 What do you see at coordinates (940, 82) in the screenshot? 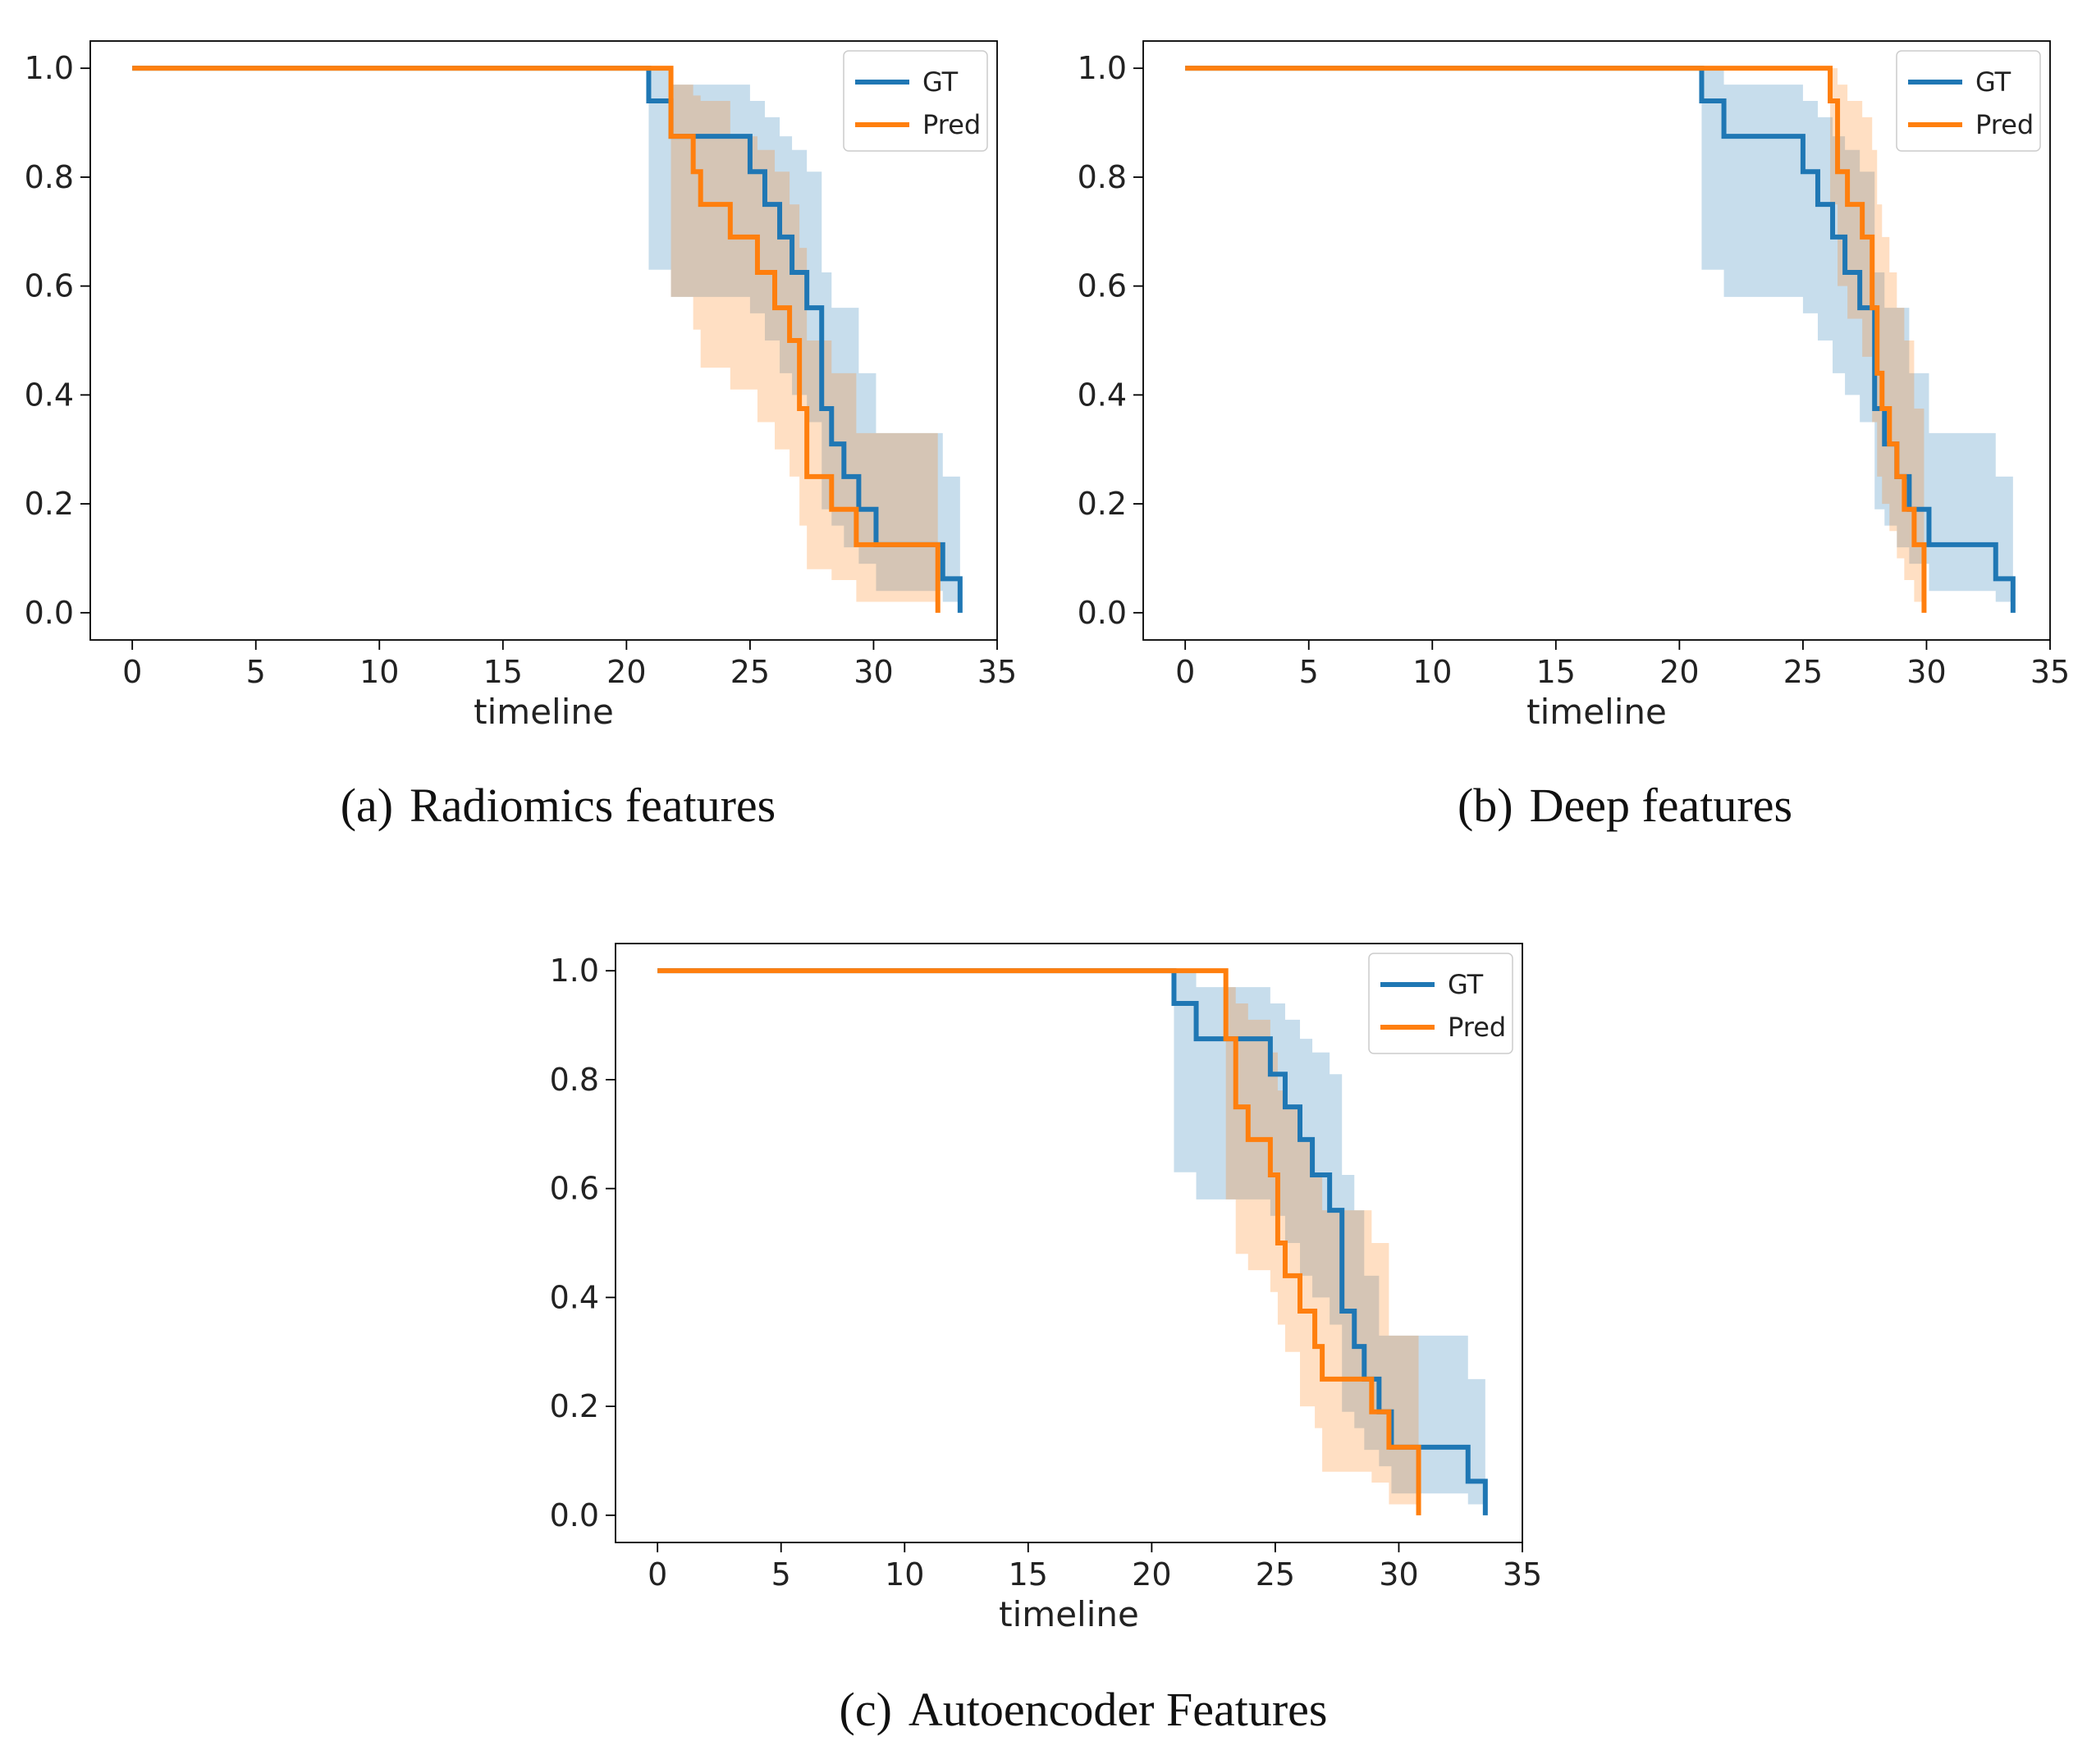
I see `panel-a-legend-label-gt: GT` at bounding box center [940, 82].